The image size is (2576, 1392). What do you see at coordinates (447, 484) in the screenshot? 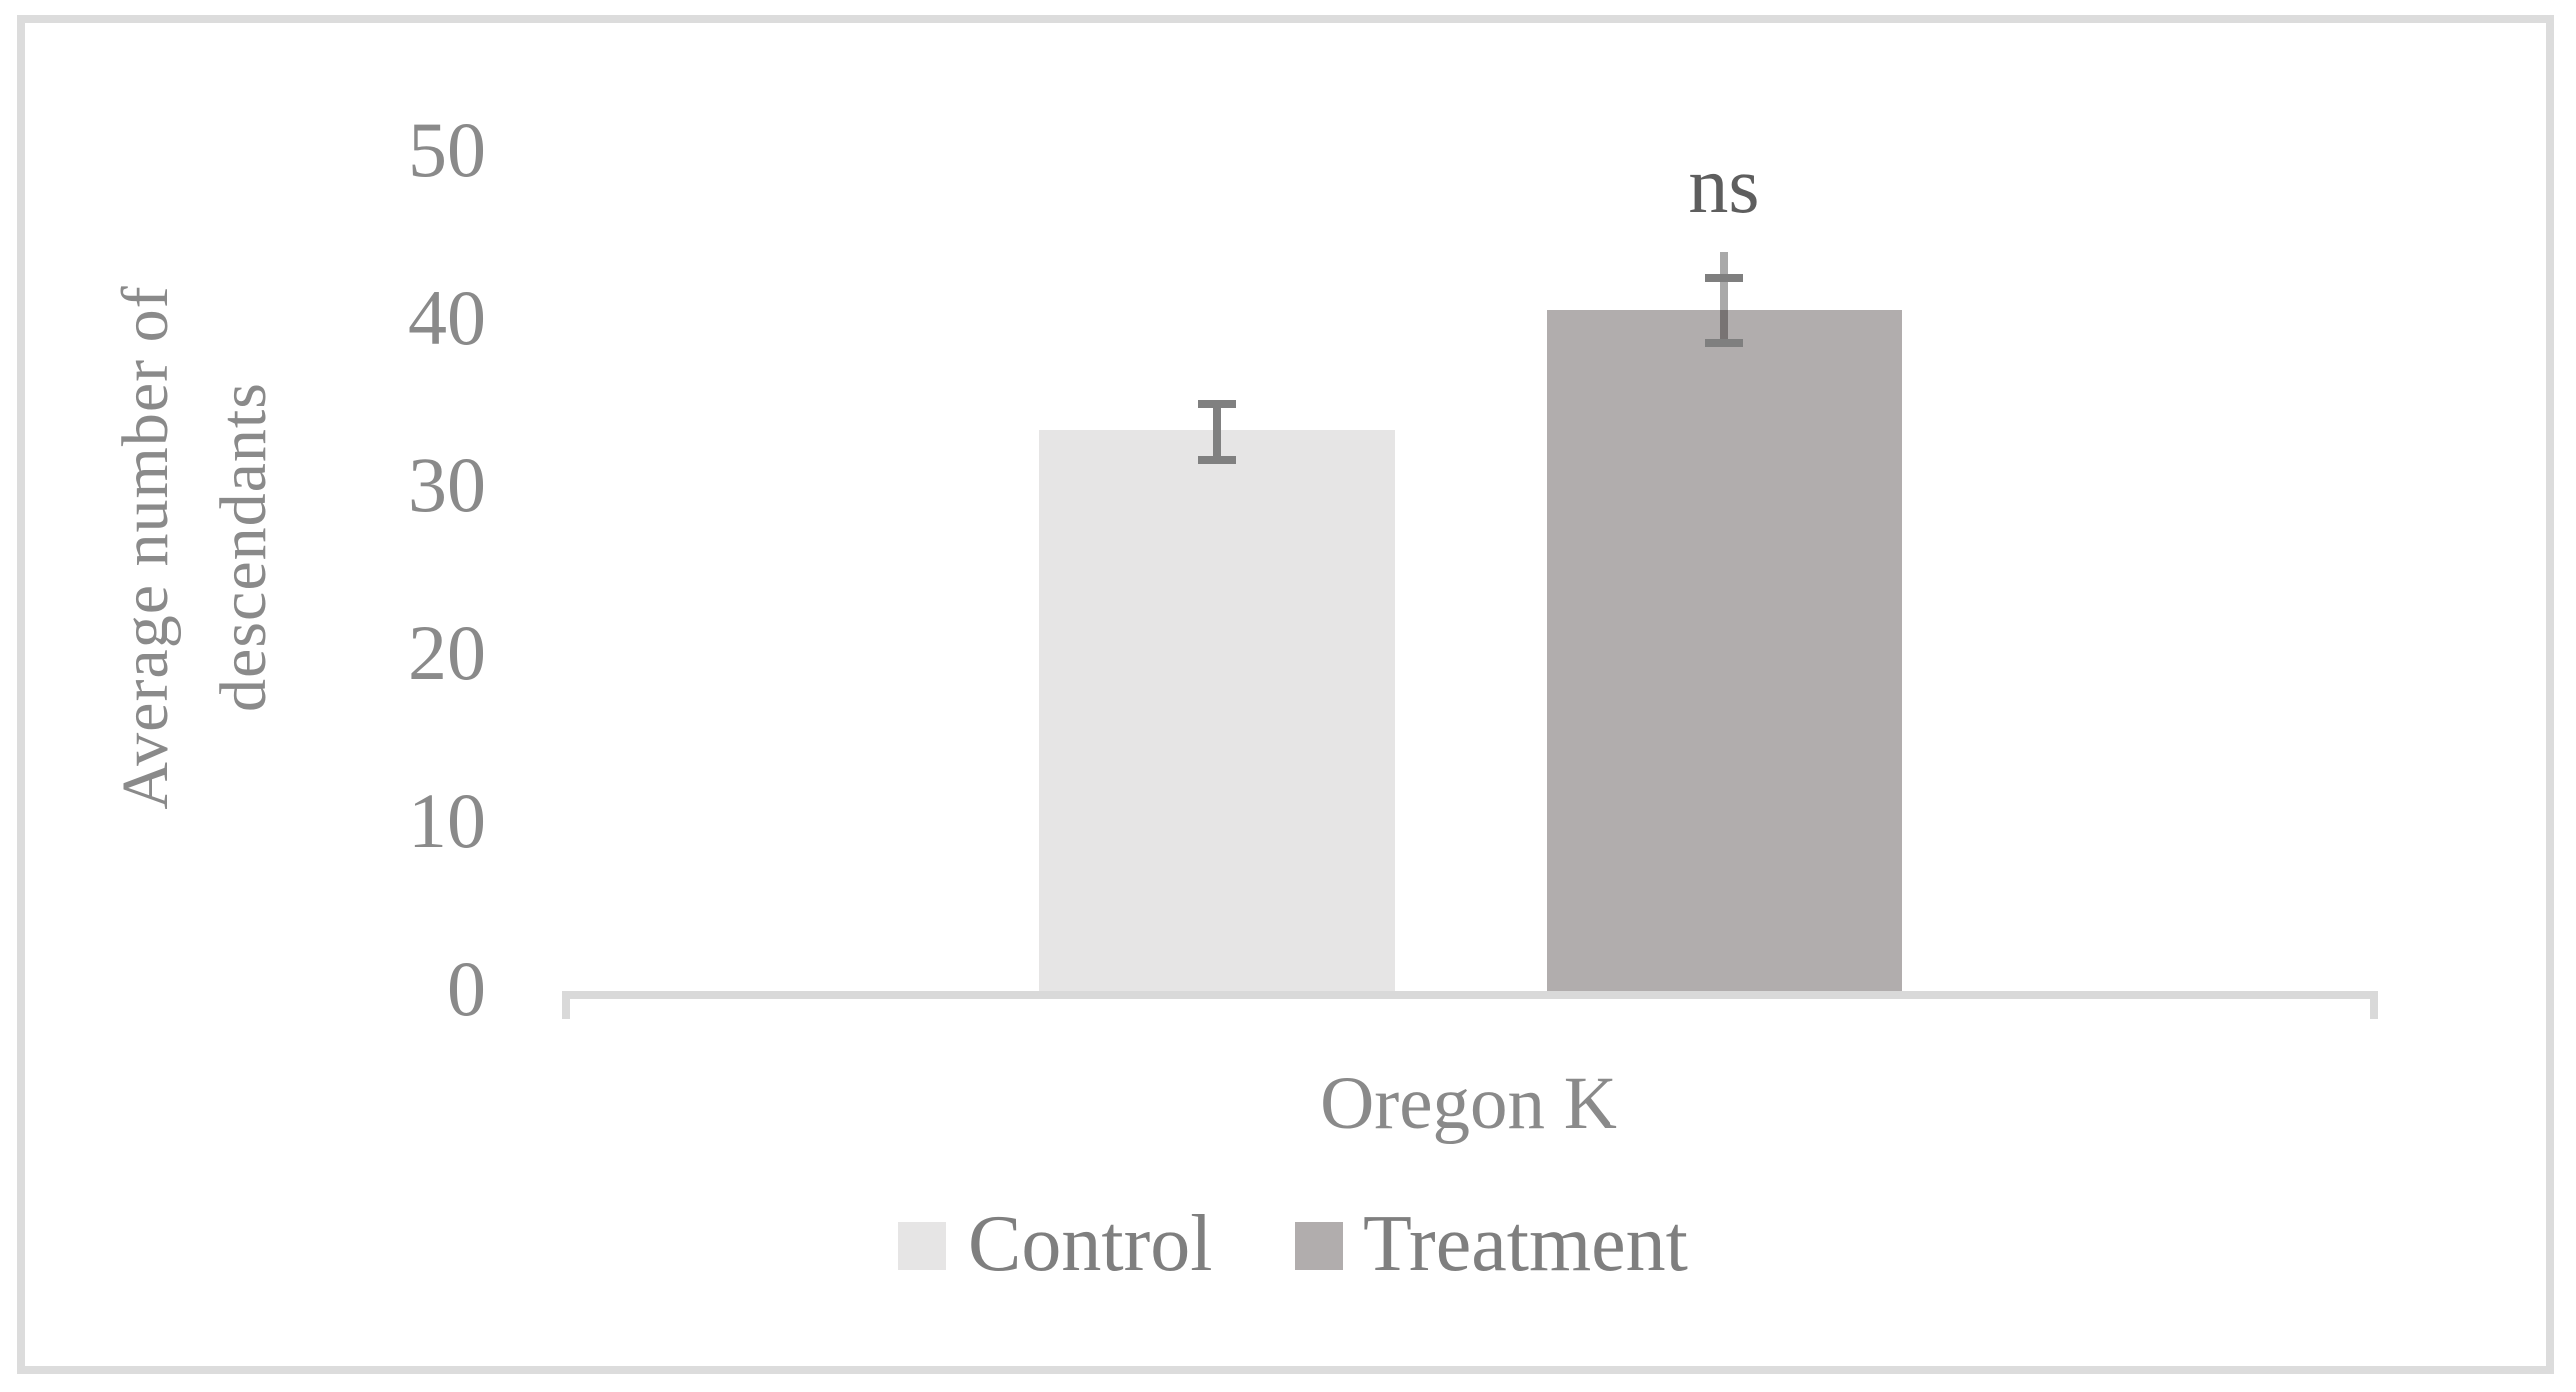
I see `y-tick-label: 30` at bounding box center [447, 484].